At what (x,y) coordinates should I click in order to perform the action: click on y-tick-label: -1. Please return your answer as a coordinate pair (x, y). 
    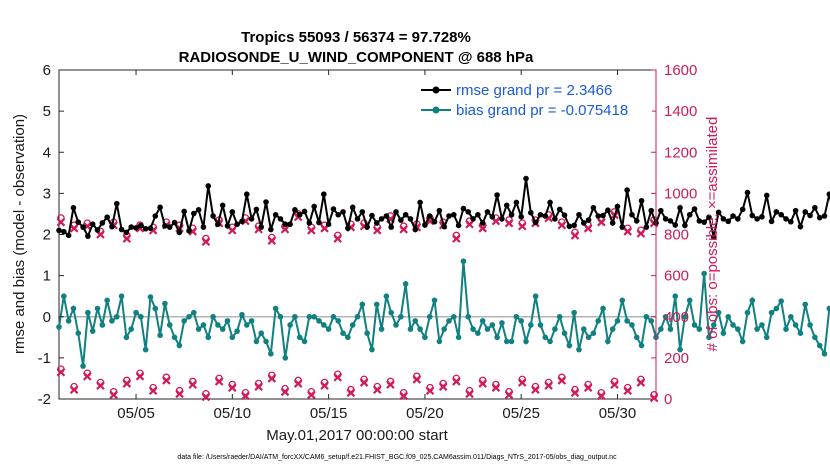
    Looking at the image, I should click on (44, 358).